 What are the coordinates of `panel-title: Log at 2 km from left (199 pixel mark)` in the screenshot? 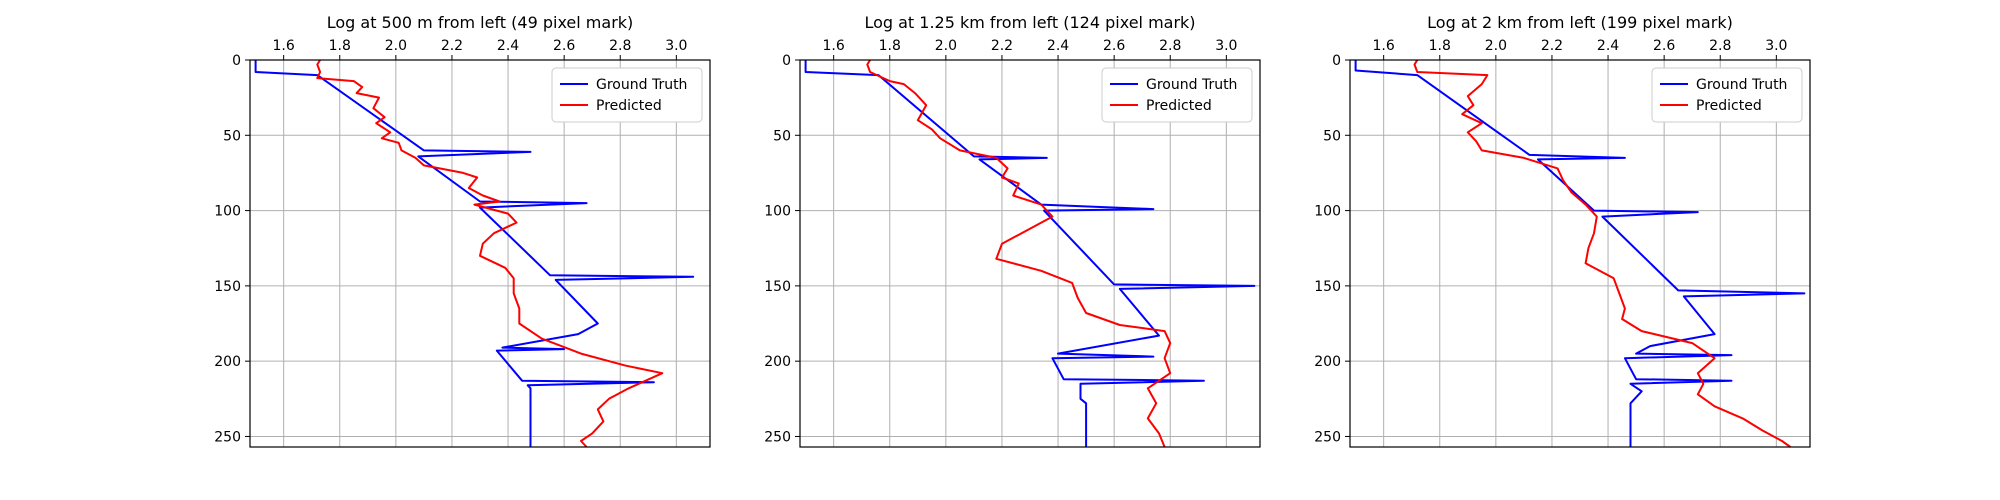 It's located at (1580, 22).